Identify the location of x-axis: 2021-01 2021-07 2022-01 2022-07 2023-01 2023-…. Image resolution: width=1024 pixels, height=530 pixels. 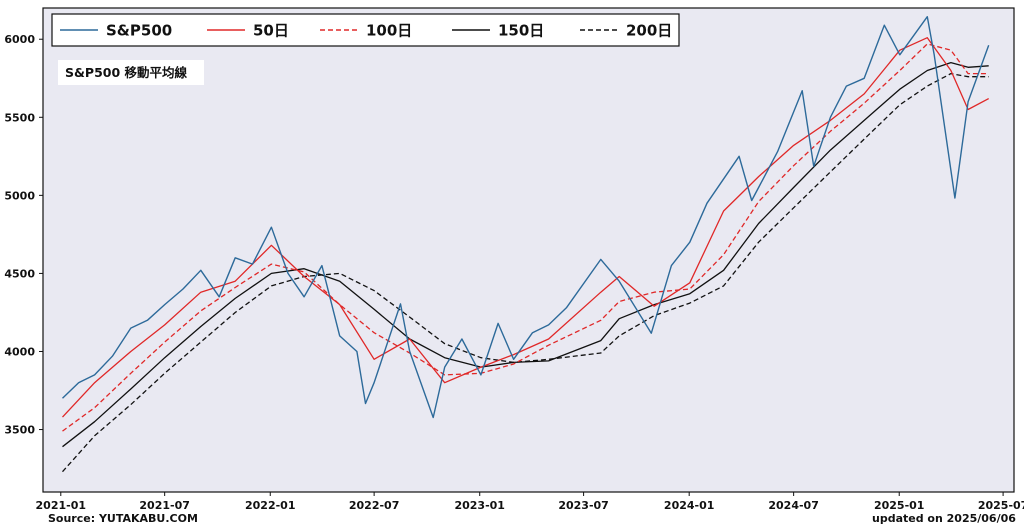
(530, 502).